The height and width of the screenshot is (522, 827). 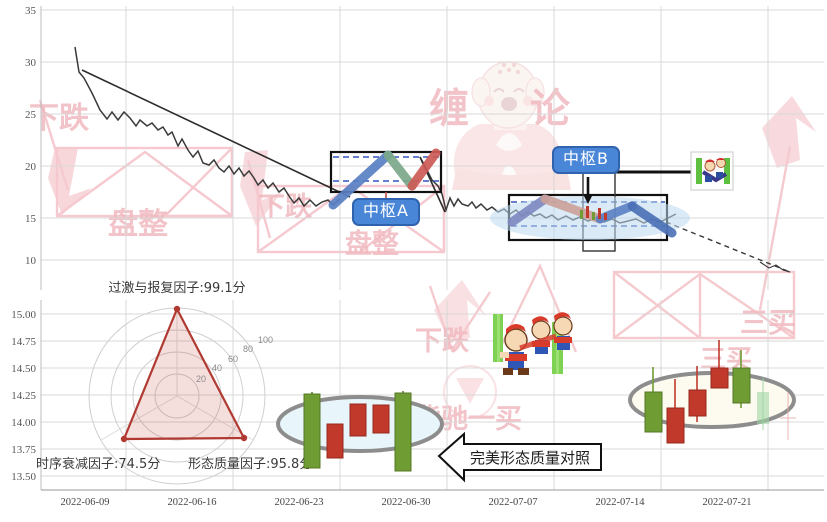 What do you see at coordinates (233, 359) in the screenshot?
I see `radar-scale-60: 60` at bounding box center [233, 359].